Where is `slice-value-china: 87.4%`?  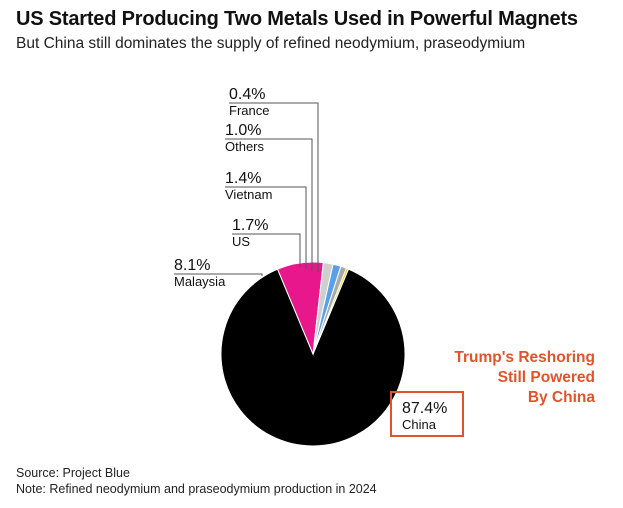
slice-value-china: 87.4% is located at coordinates (424, 408).